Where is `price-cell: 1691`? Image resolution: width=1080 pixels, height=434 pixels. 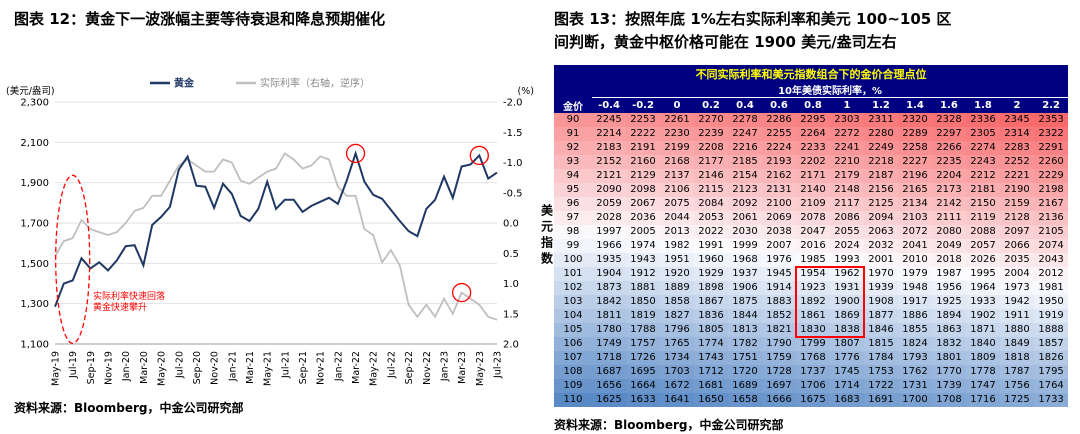 price-cell: 1691 is located at coordinates (881, 399).